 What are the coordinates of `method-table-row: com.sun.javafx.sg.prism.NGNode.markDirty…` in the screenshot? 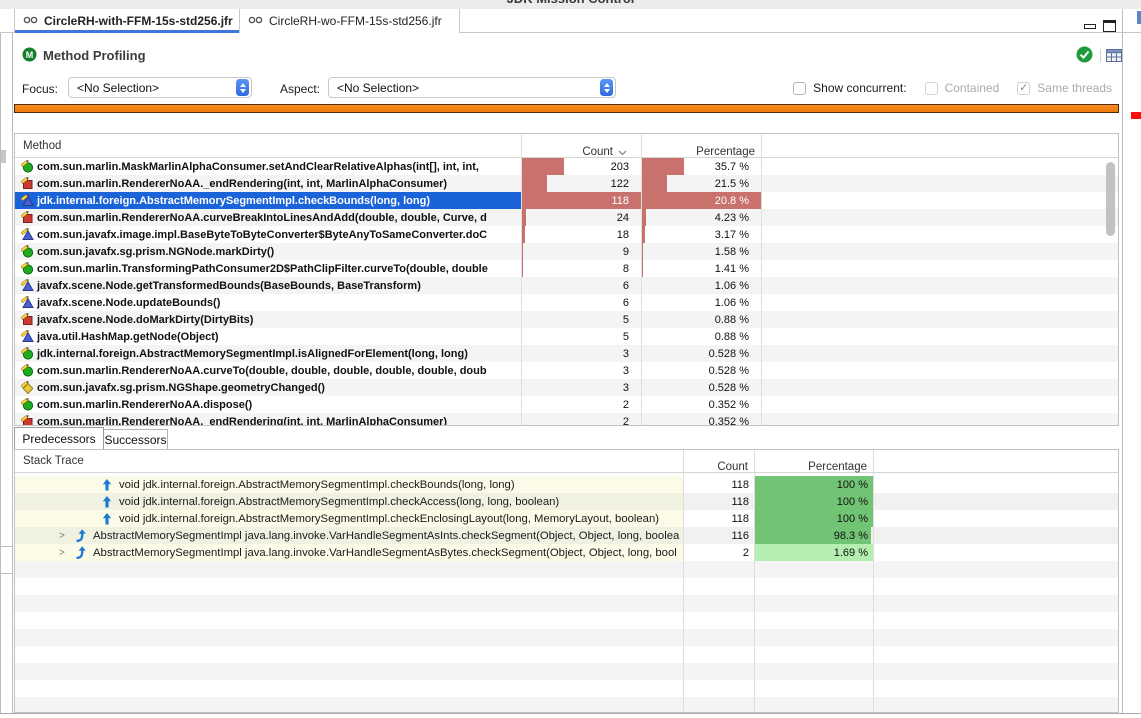 It's located at (566, 251).